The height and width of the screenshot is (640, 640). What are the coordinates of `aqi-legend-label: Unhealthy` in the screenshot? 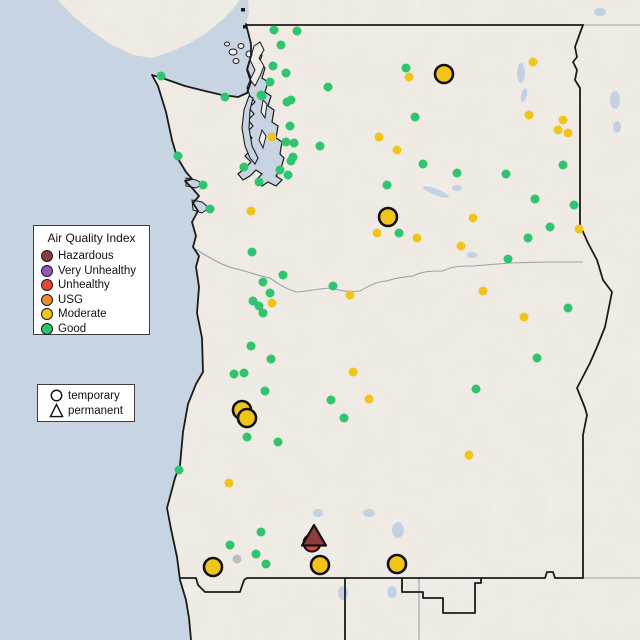 It's located at (84, 285).